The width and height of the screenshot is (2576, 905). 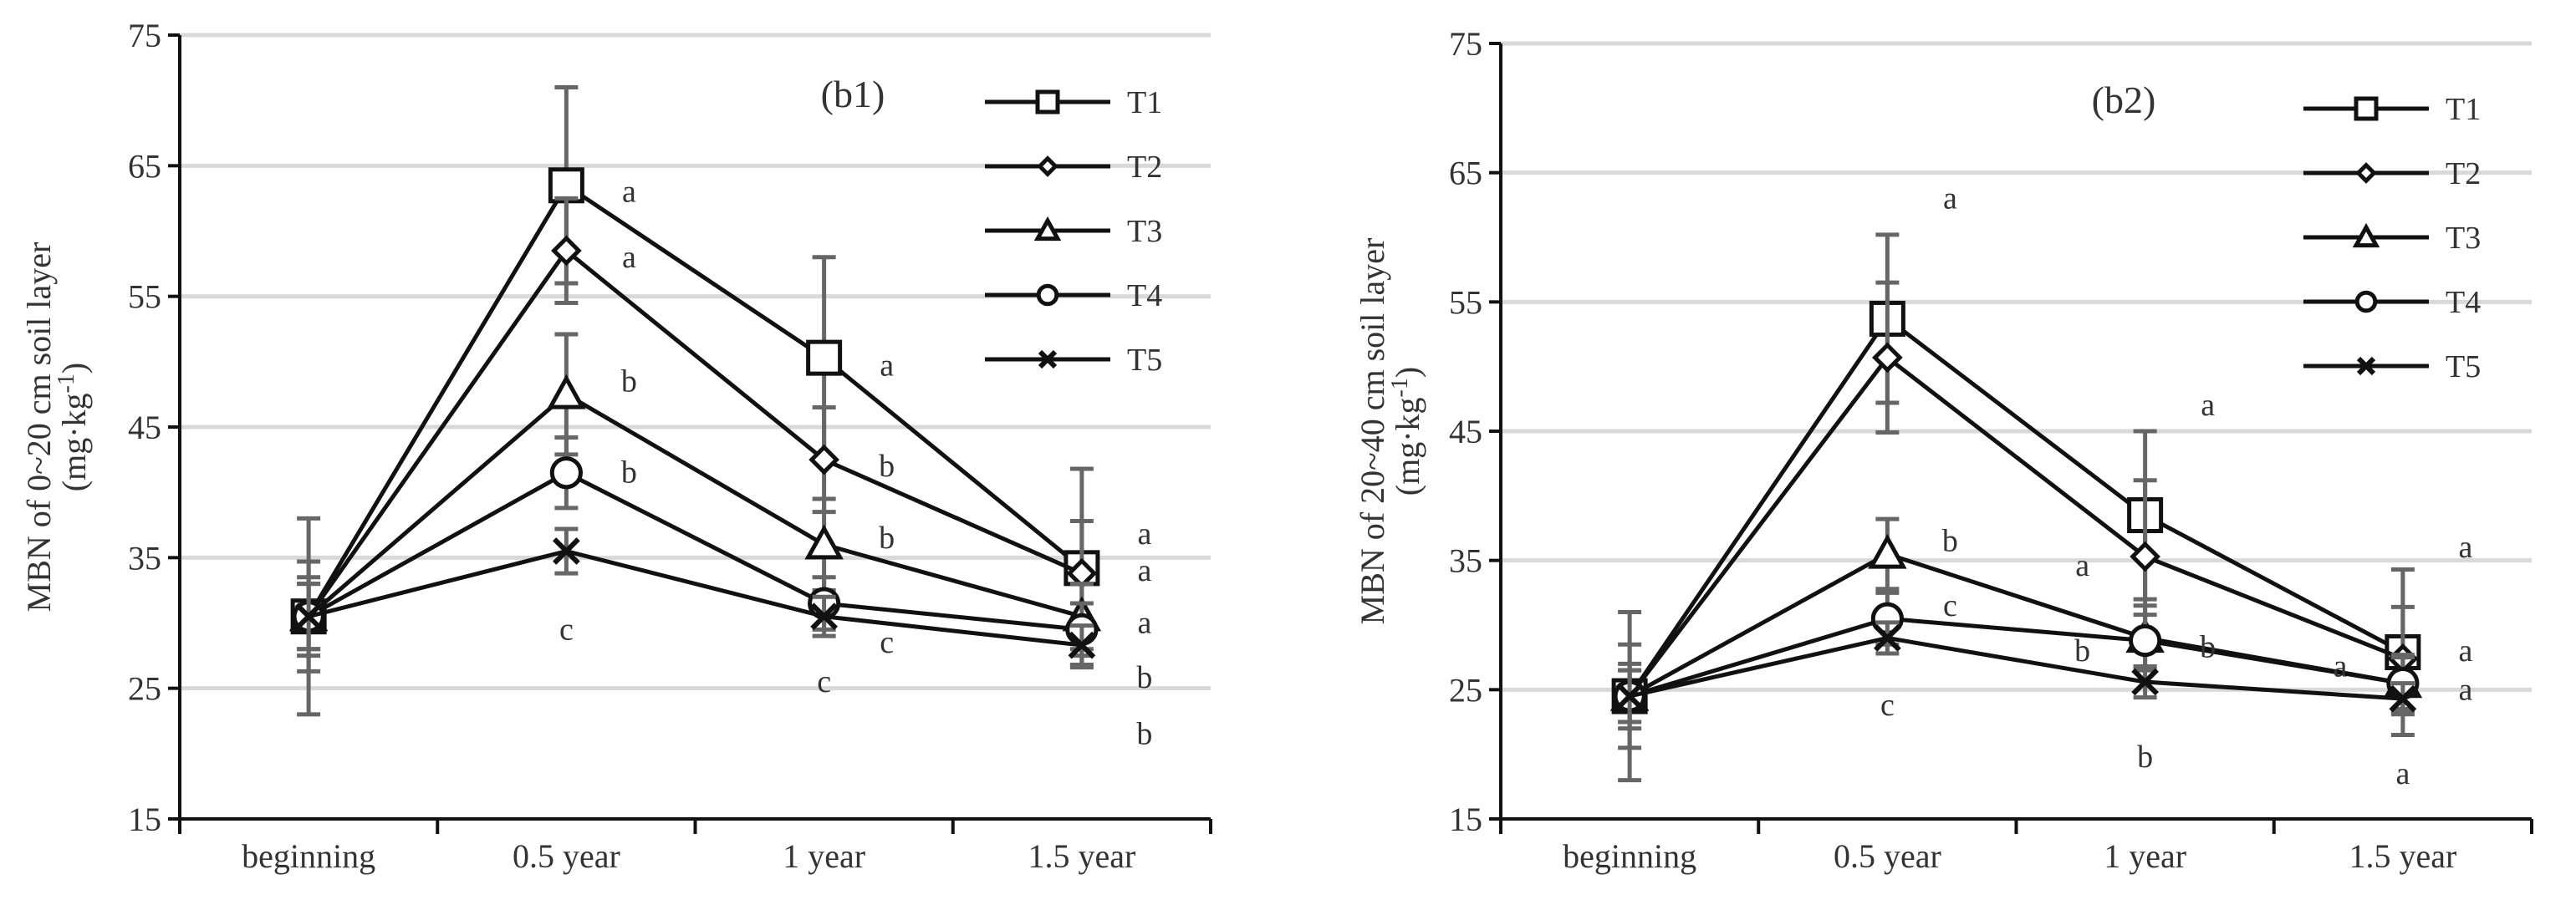 I want to click on legend-label: T2, so click(x=1144, y=167).